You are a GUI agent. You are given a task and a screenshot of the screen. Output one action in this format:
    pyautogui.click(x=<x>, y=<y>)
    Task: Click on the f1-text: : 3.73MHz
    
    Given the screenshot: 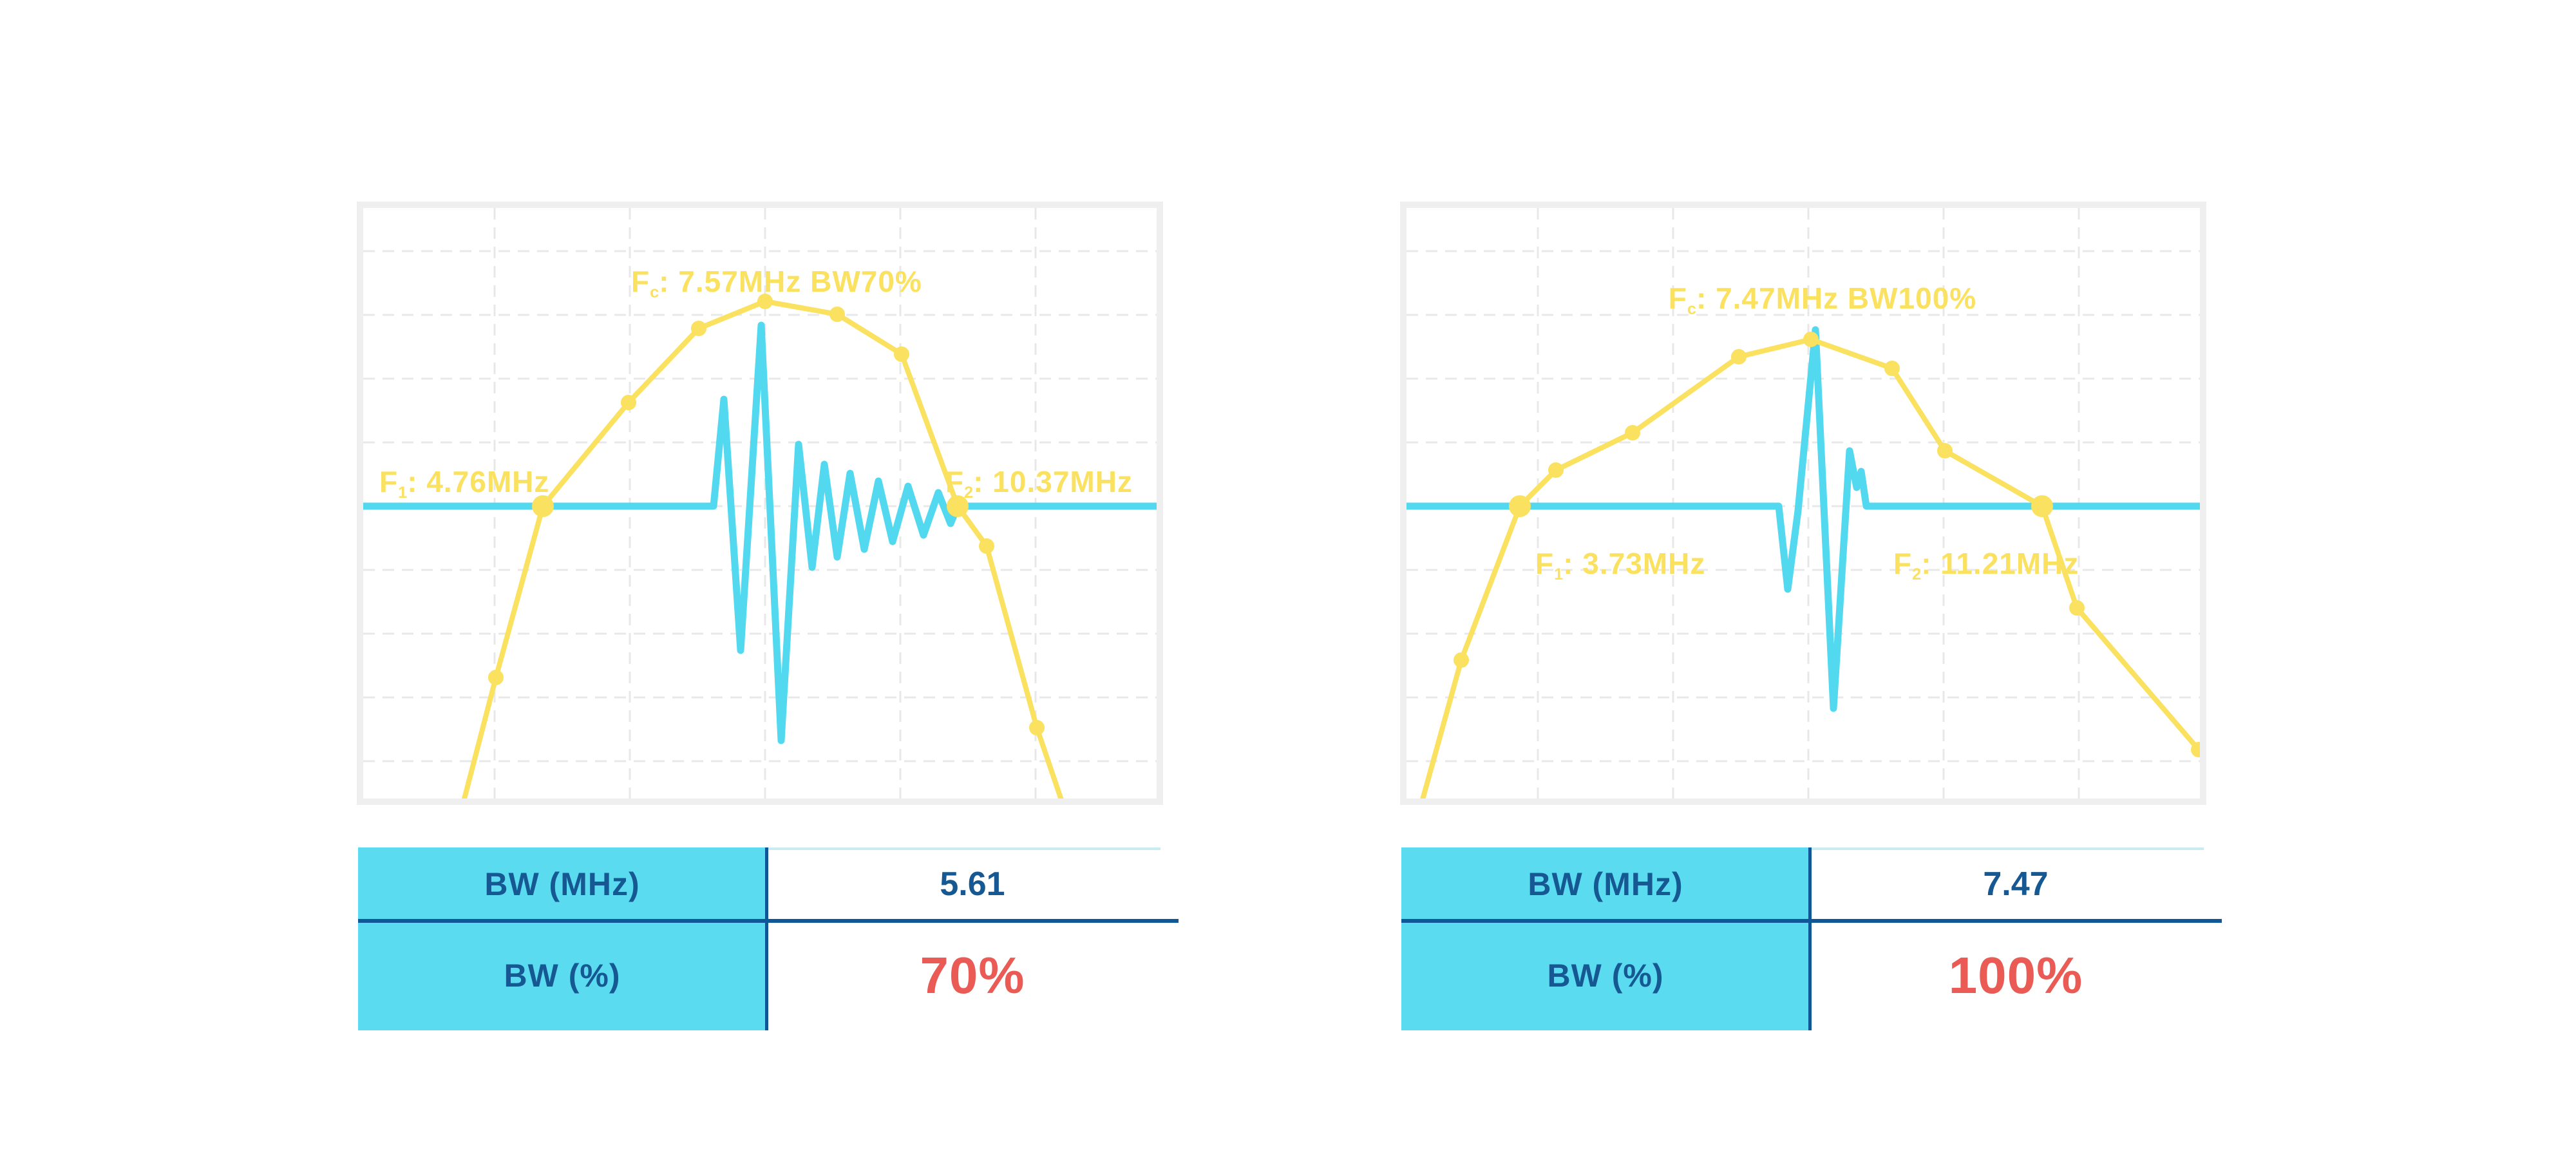 What is the action you would take?
    pyautogui.click(x=1634, y=563)
    